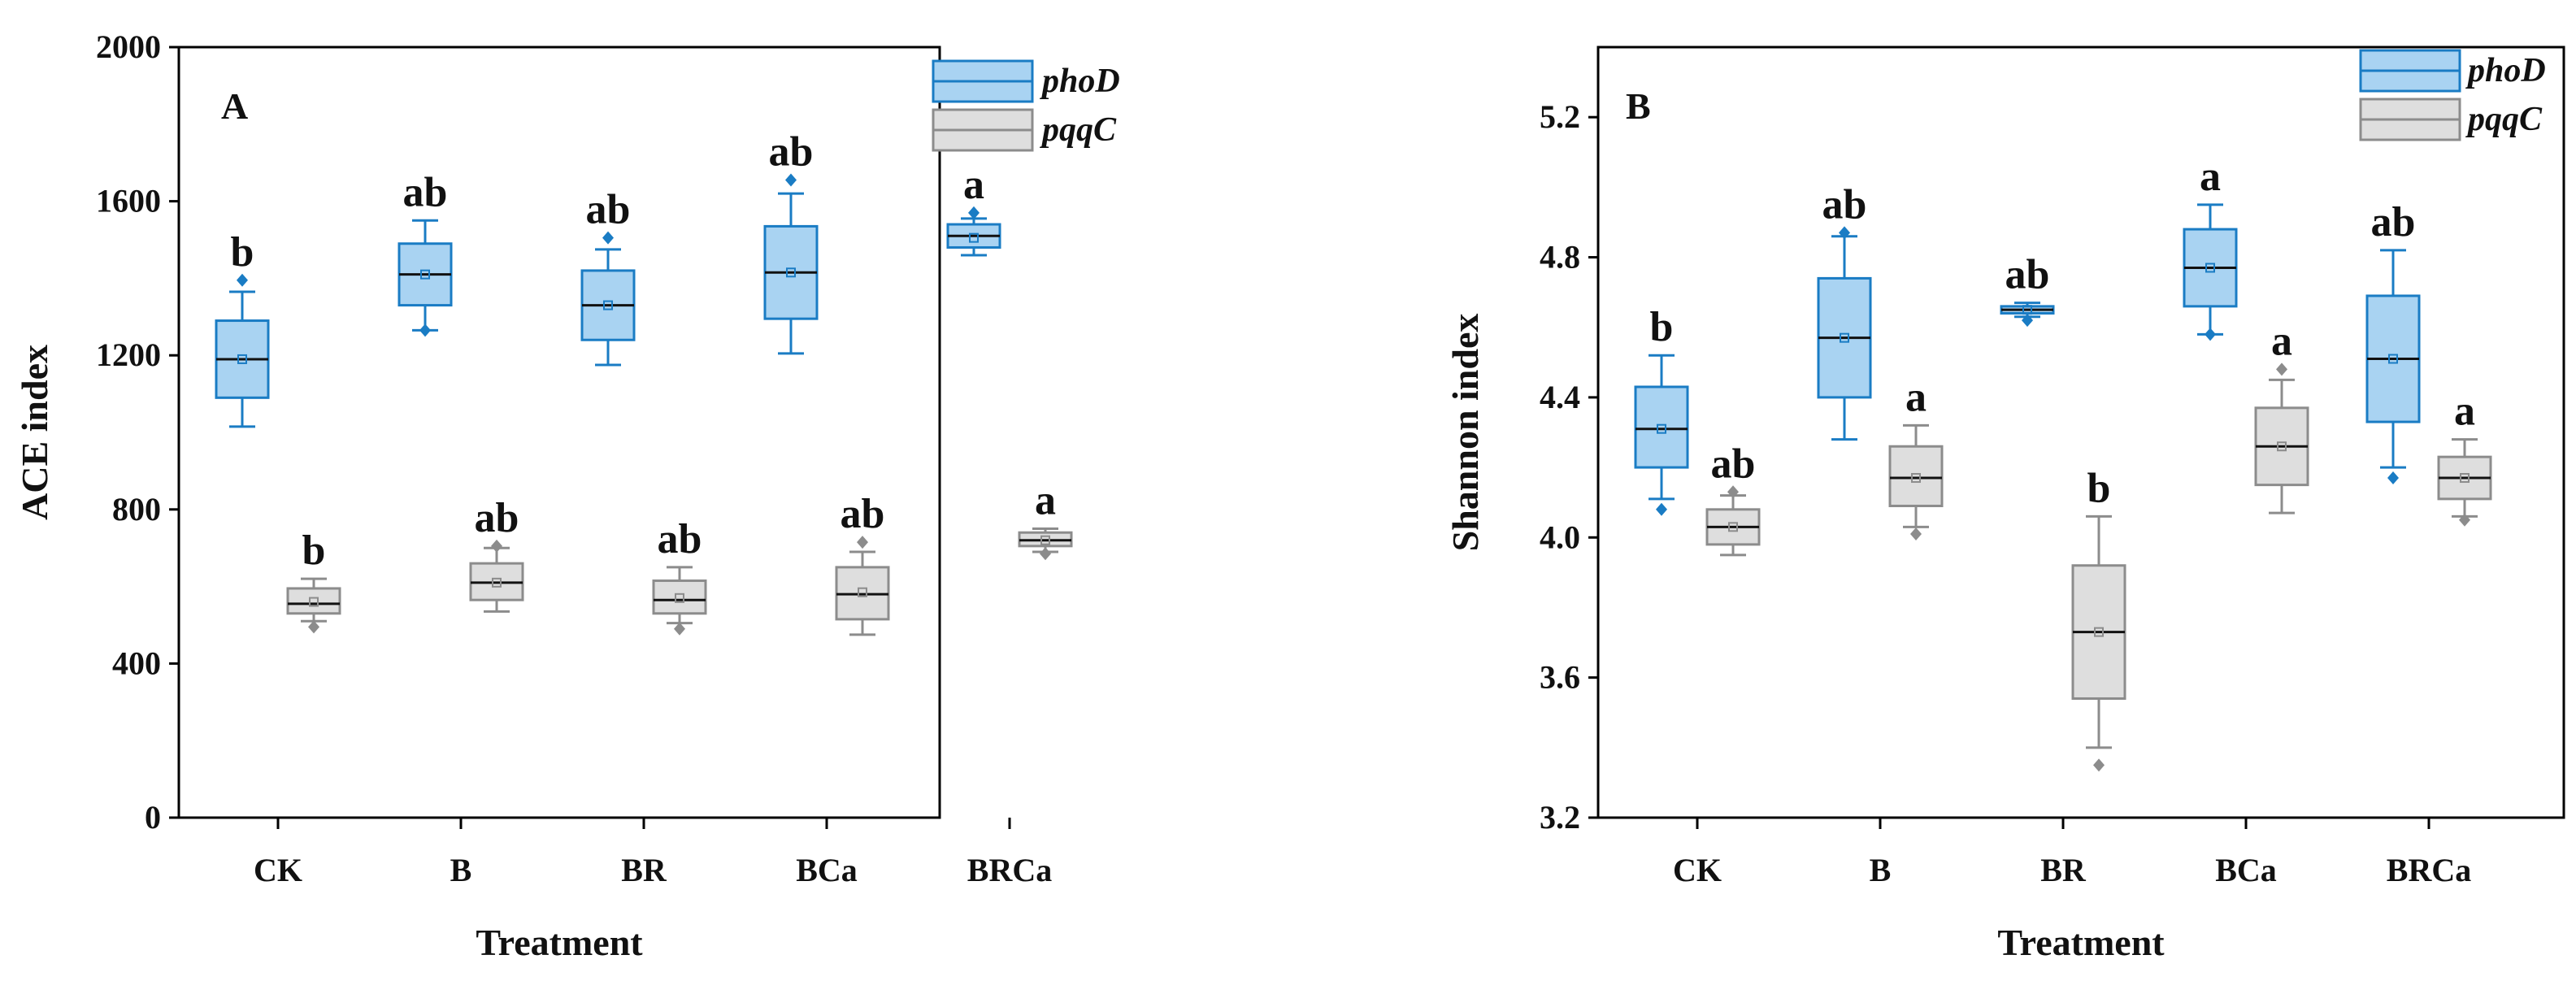 This screenshot has width=2576, height=981. I want to click on y-tick-label: 4.0, so click(1560, 537).